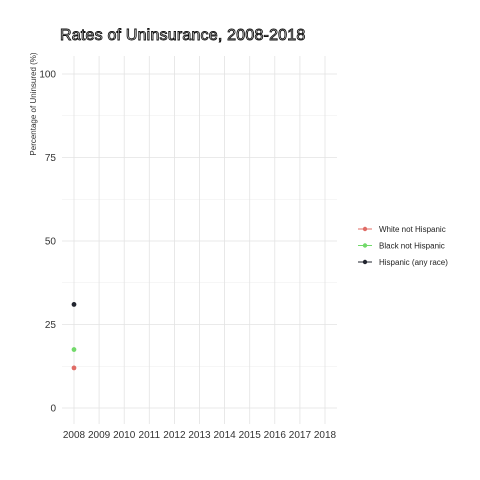  I want to click on x-tick-label: 2016, so click(275, 435).